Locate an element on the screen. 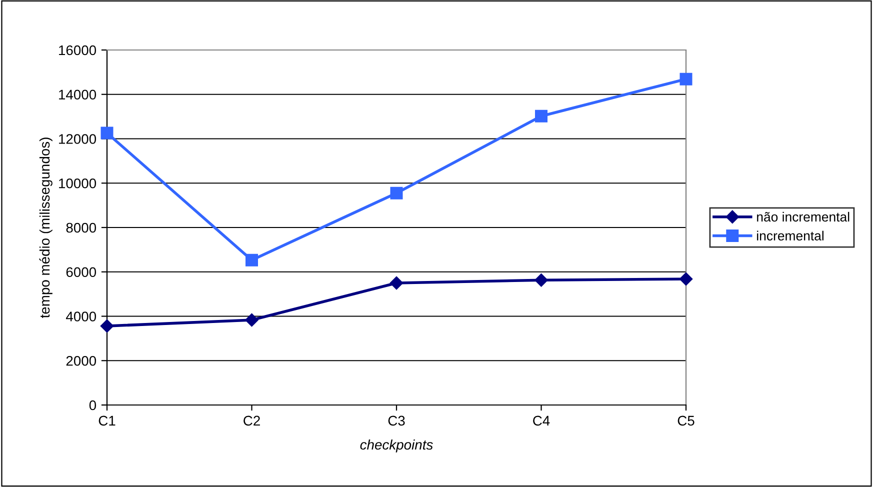 The height and width of the screenshot is (487, 873). y-tick-label: 0 is located at coordinates (92, 405).